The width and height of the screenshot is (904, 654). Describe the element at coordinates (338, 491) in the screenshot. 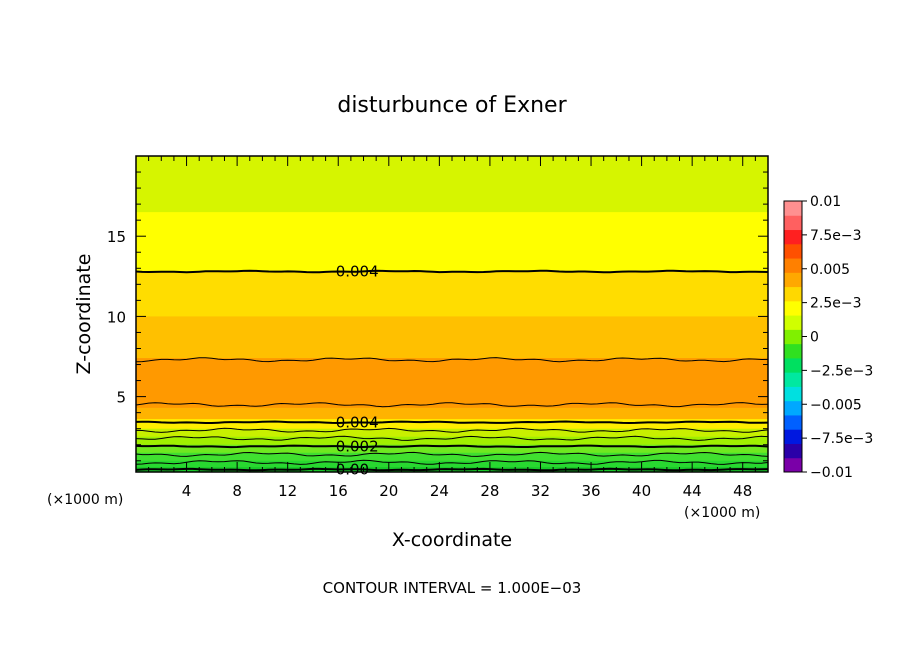

I see `x-tick-label: 16` at that location.